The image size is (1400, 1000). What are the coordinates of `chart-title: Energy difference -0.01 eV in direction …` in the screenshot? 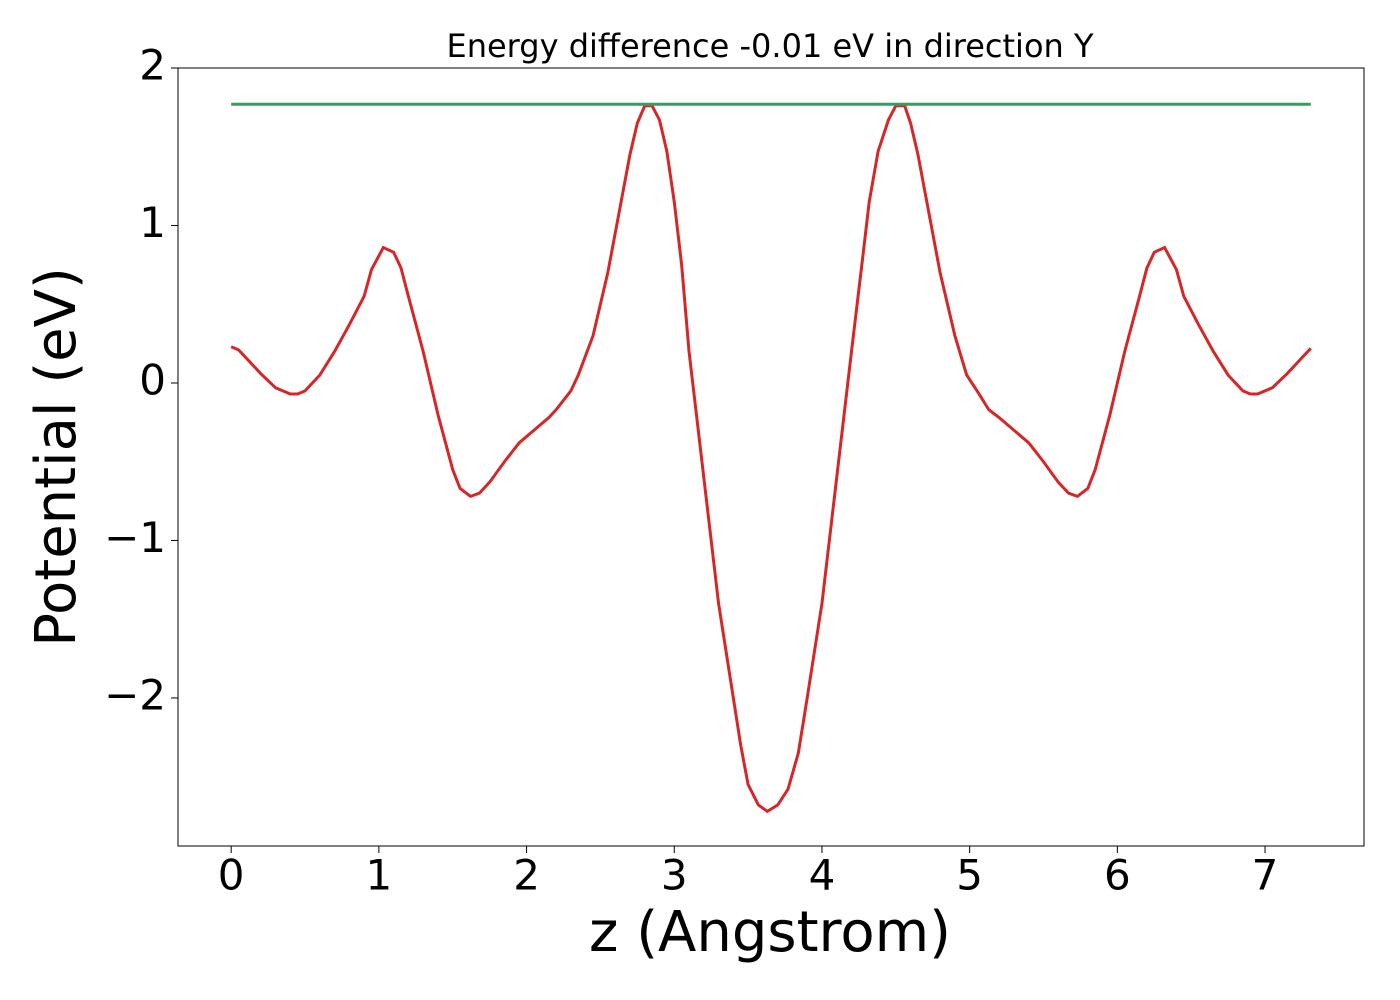 It's located at (769, 46).